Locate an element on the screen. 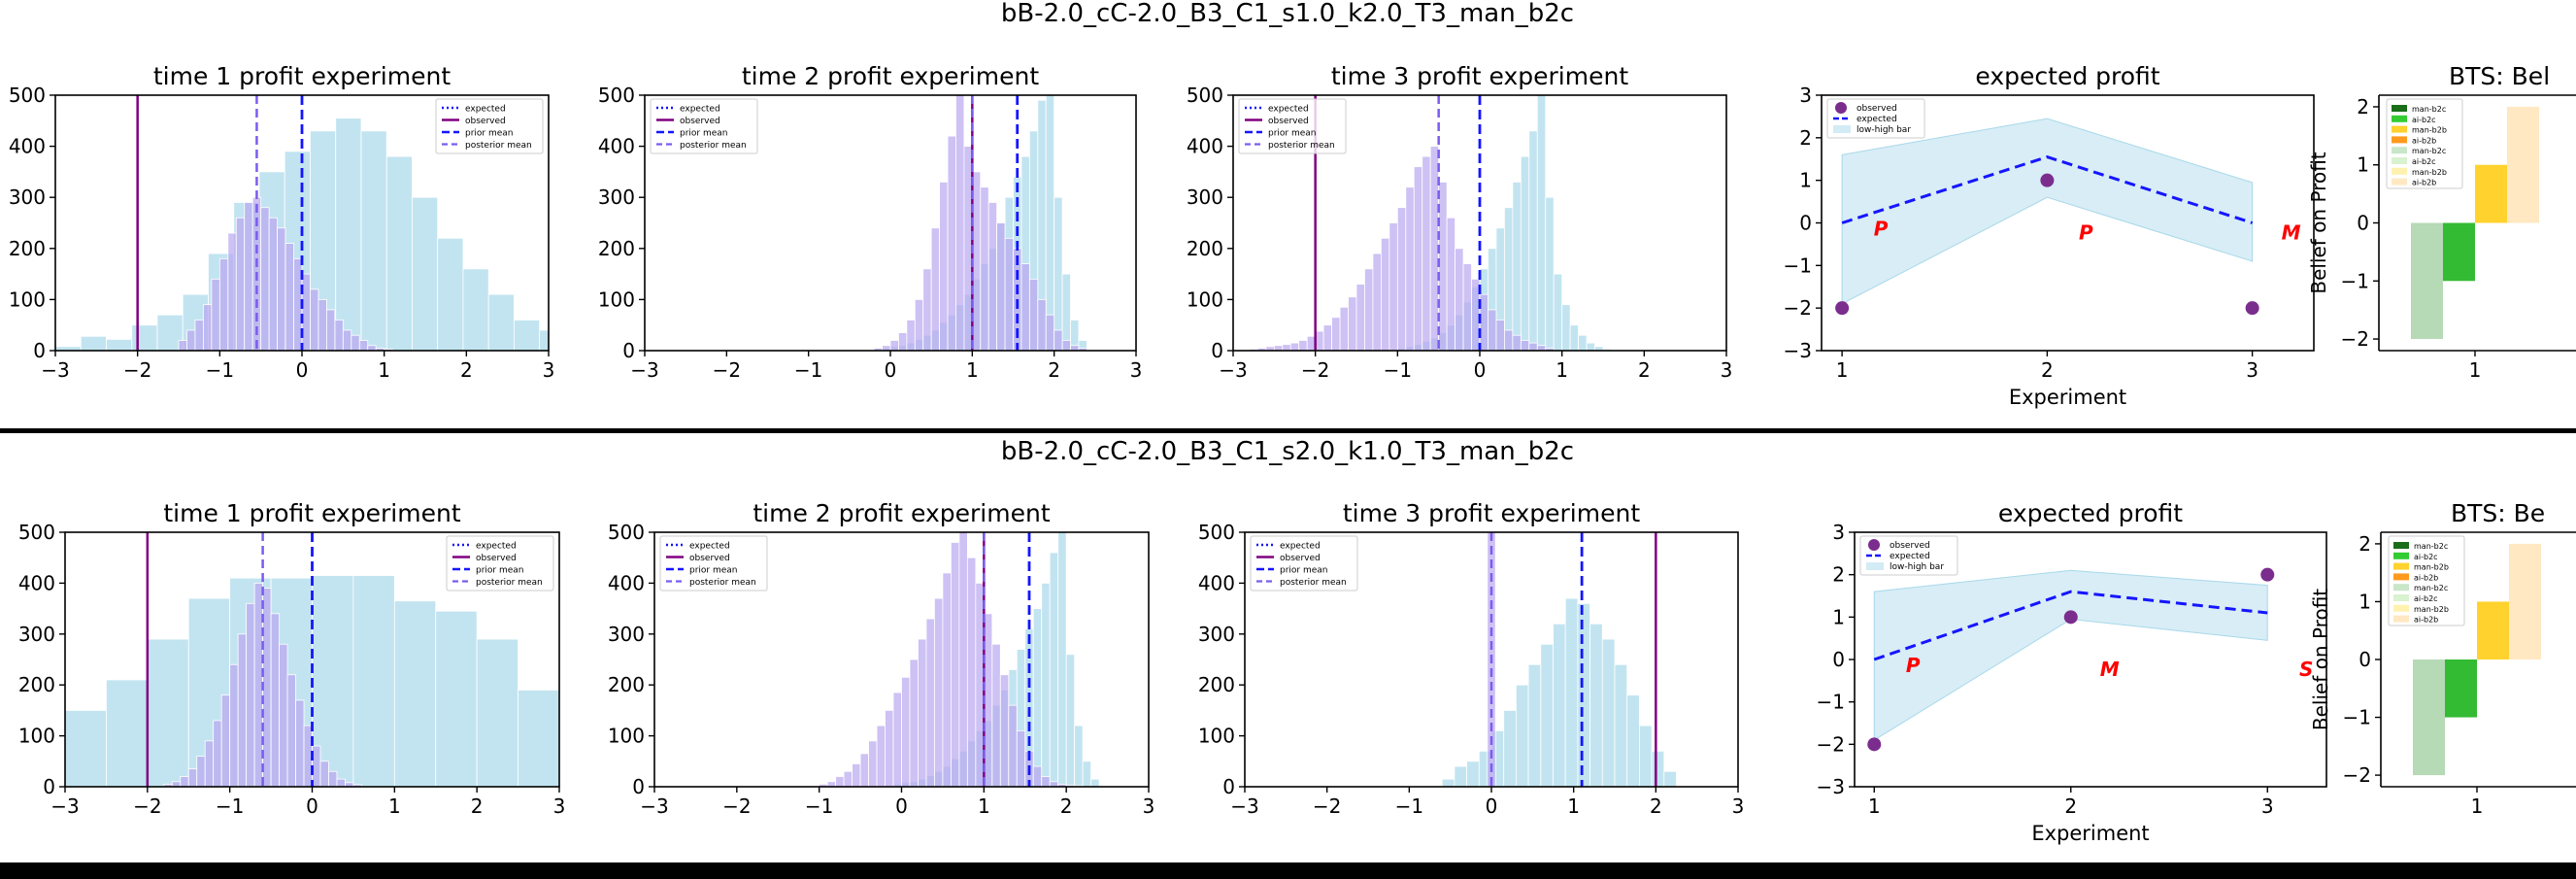 This screenshot has width=2576, height=879. y-tick-label: 0 is located at coordinates (1217, 351).